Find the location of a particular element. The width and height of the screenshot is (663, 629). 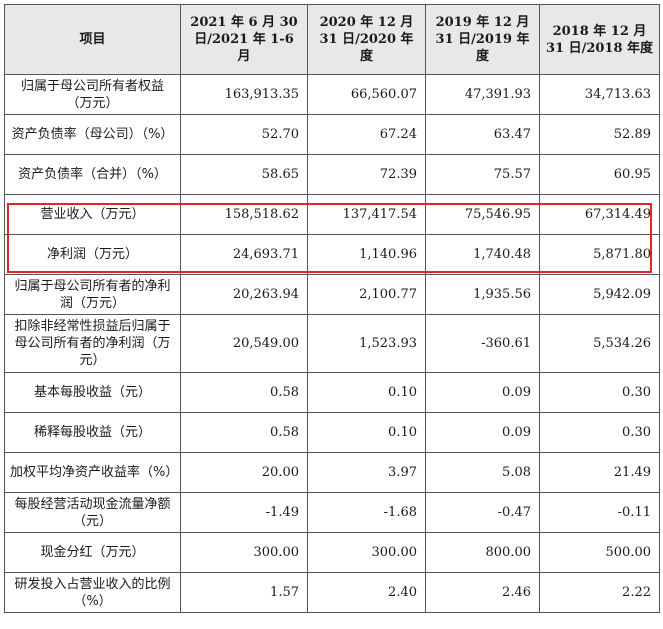

cell-value: 5,534.26 is located at coordinates (599, 343).